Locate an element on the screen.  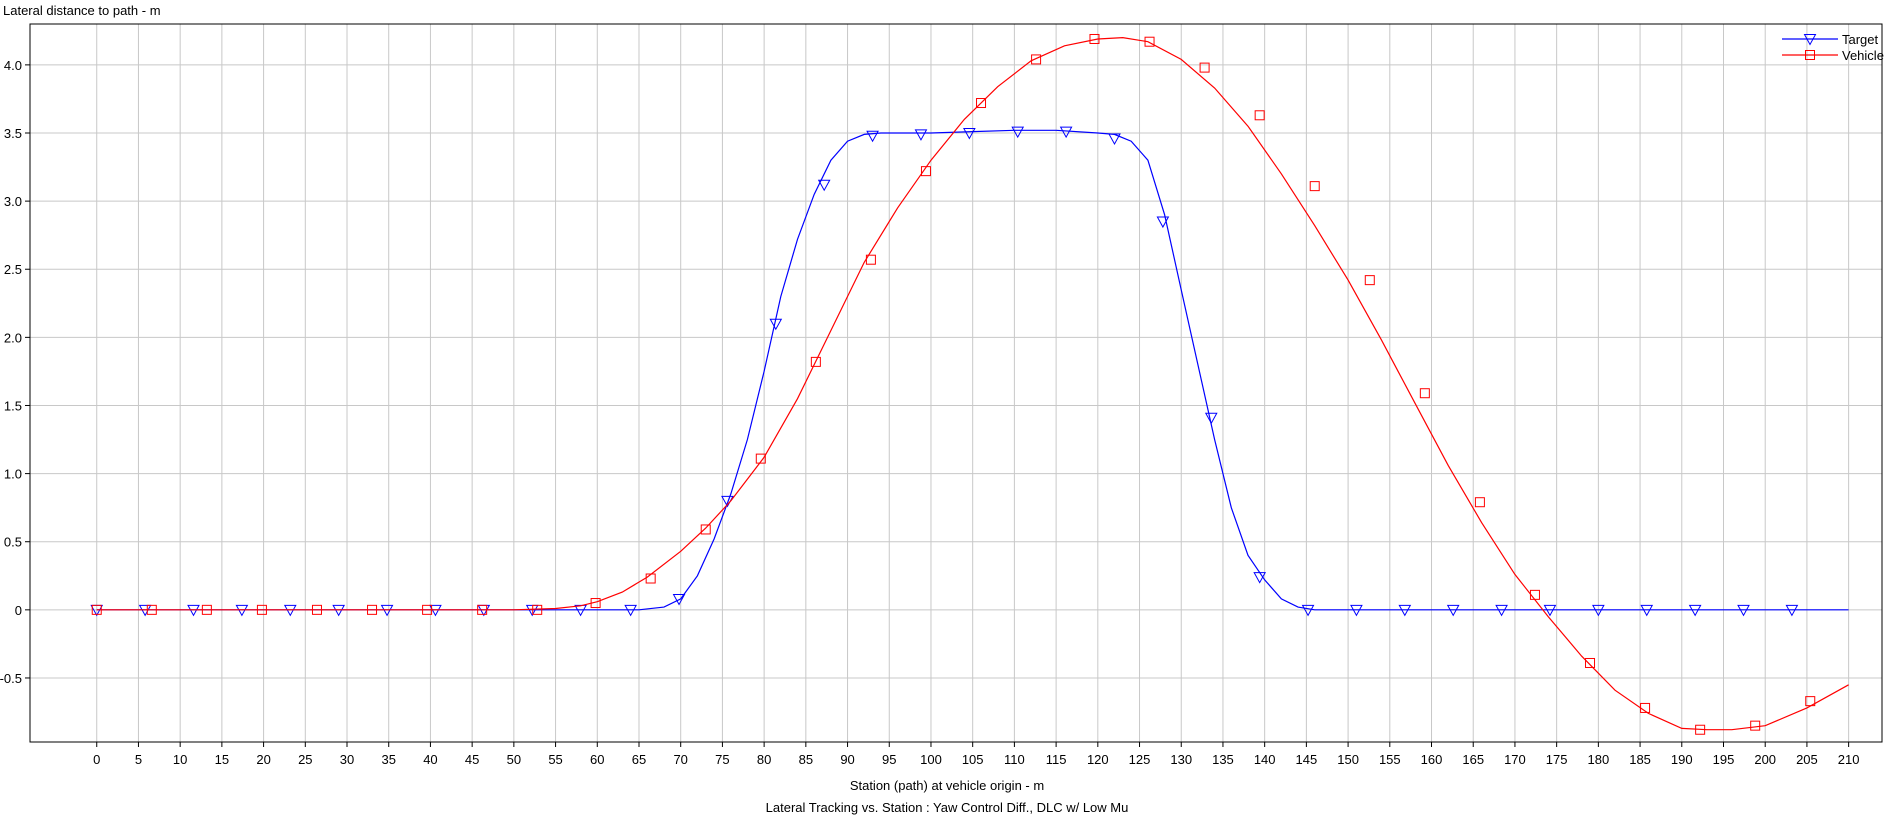
legend-label: Vehicle is located at coordinates (1863, 55).